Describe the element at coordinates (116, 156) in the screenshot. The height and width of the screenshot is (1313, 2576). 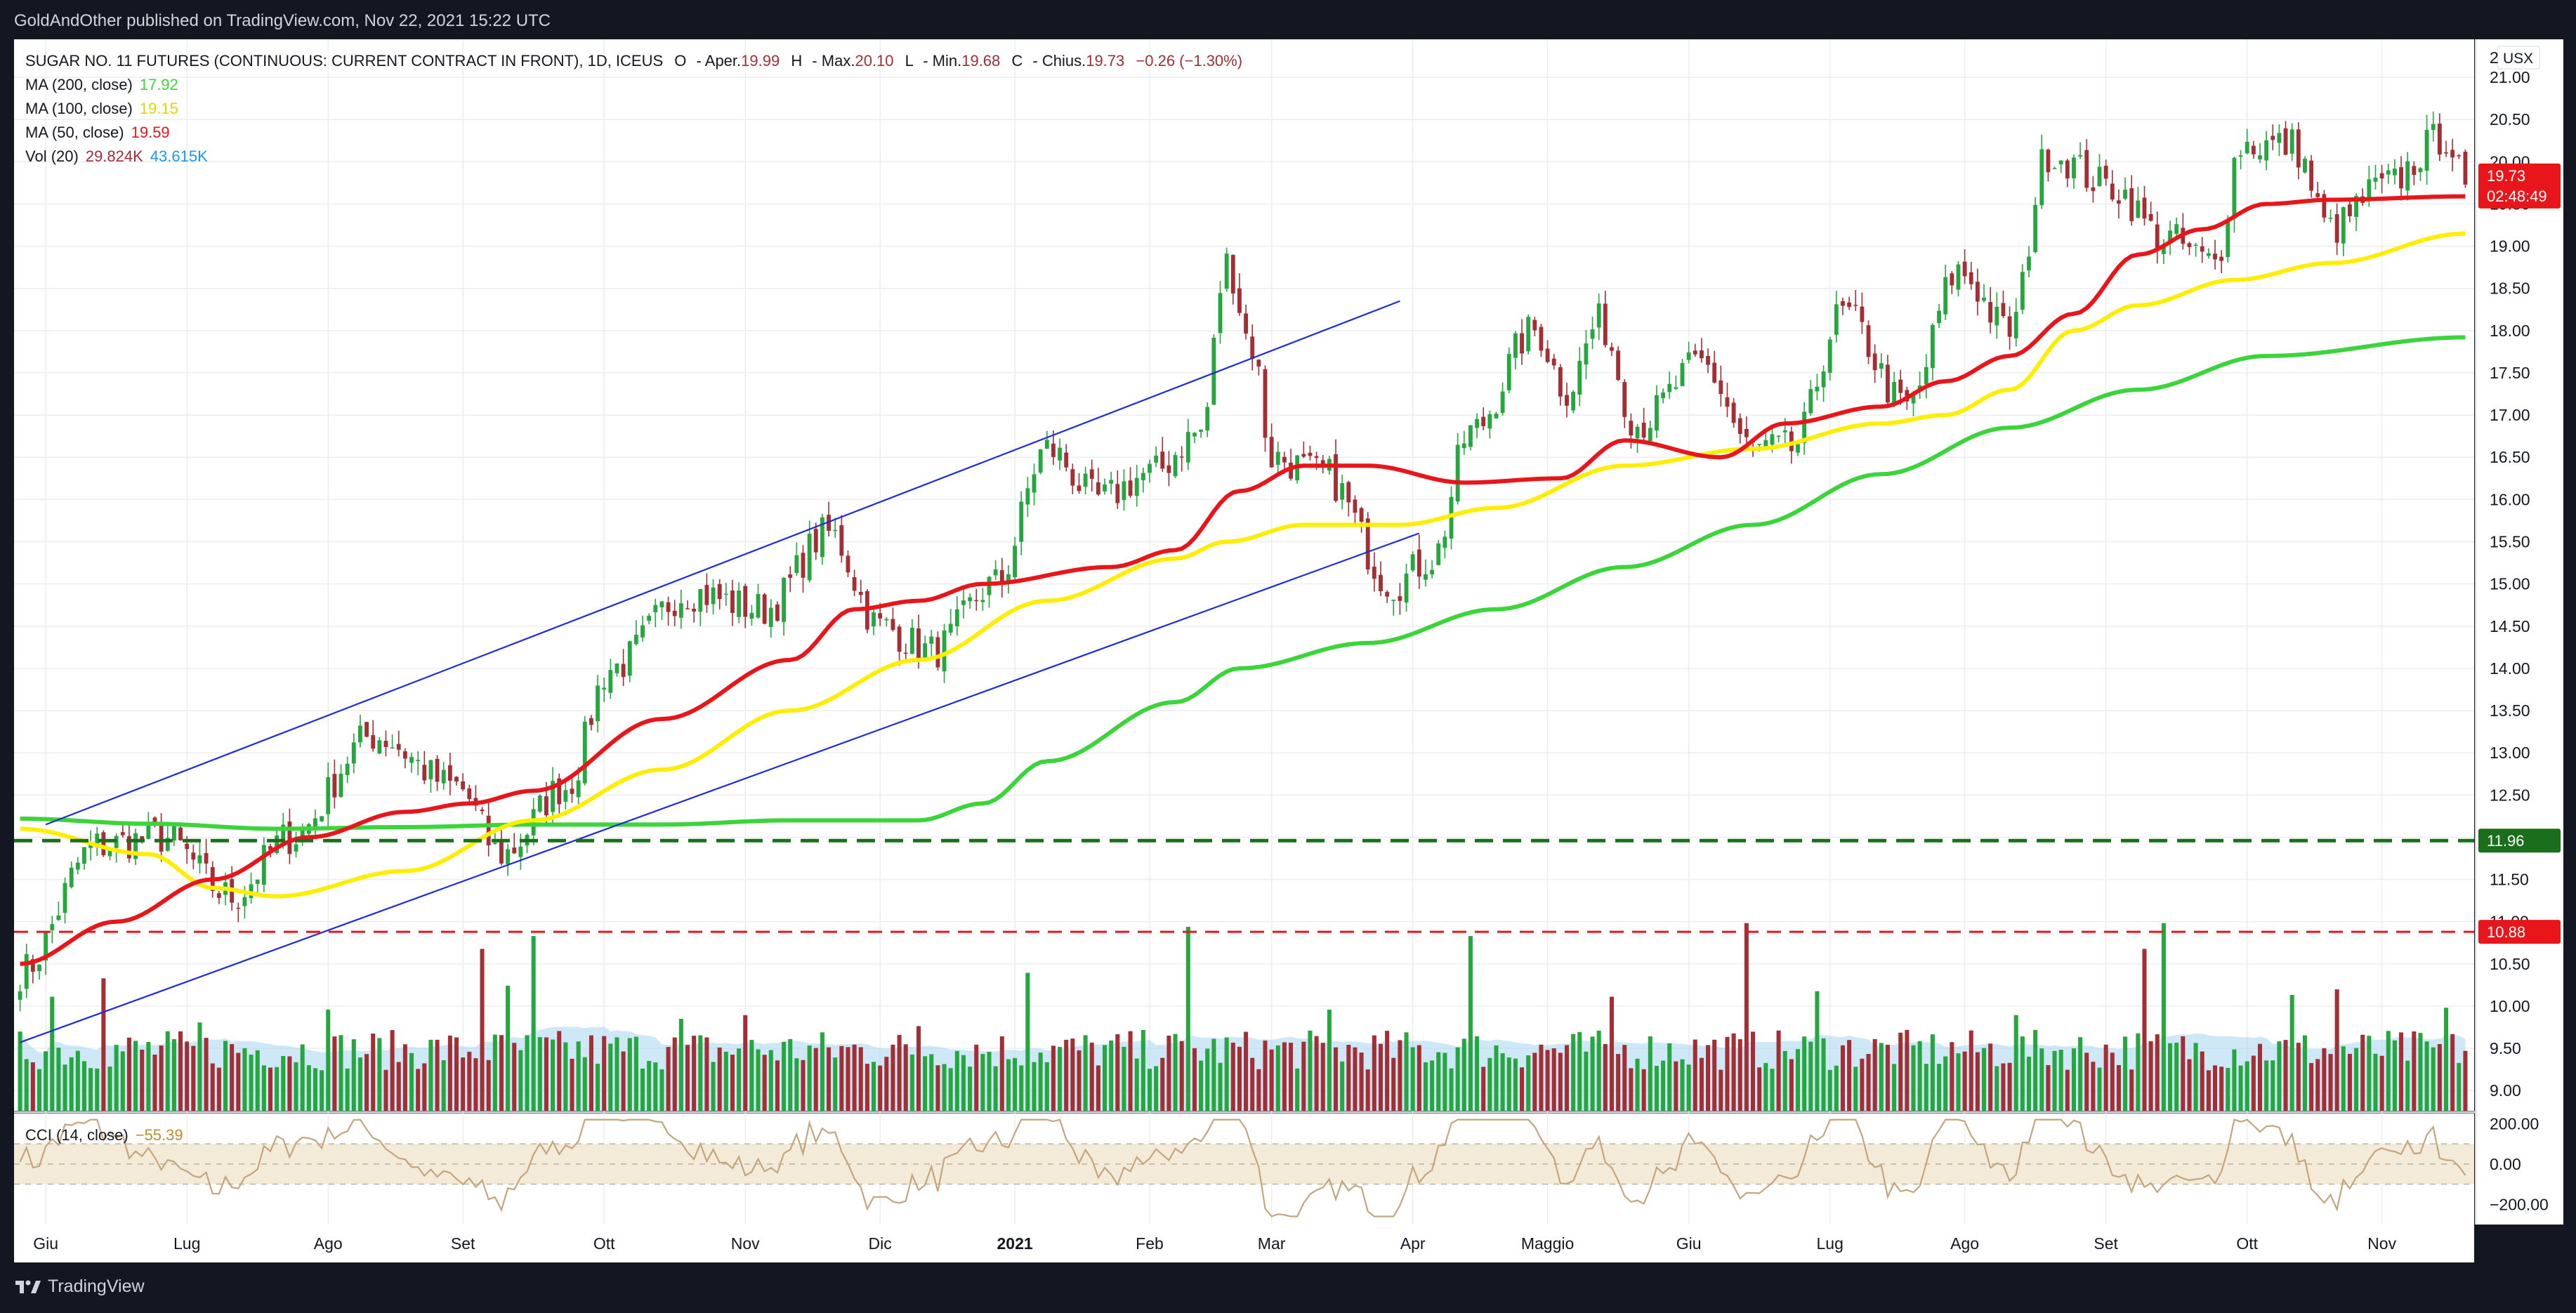
I see `legend-vol: Vol (20) 29.824K 43.615K` at that location.